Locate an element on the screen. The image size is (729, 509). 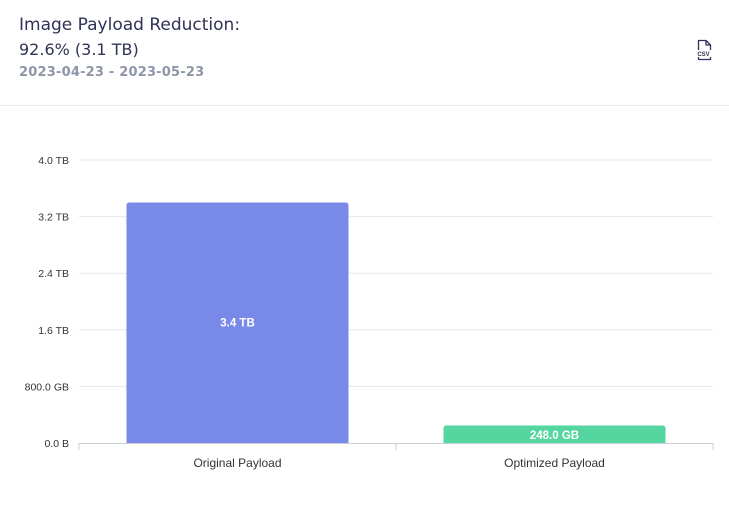
chart-subtitle: 92.6% (3.1 TB) is located at coordinates (79, 49).